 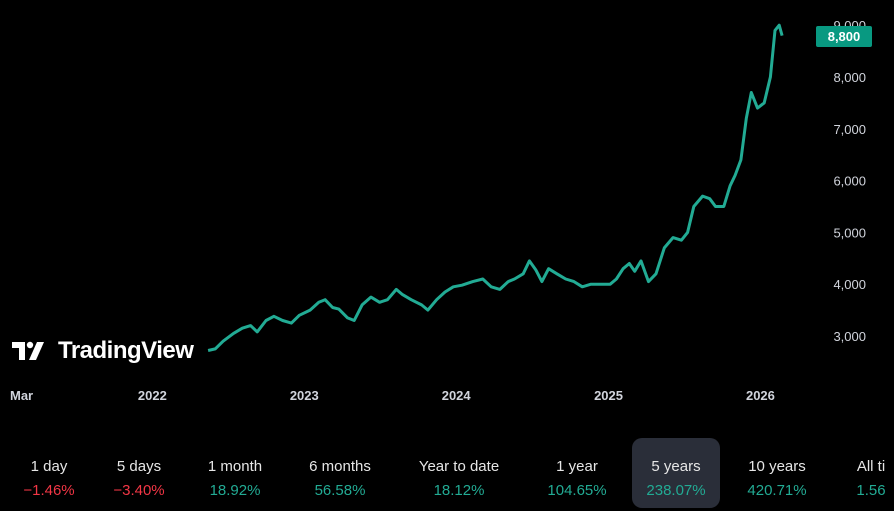 I want to click on period-tab-1-day: 1 day −1.46%, so click(x=49, y=473).